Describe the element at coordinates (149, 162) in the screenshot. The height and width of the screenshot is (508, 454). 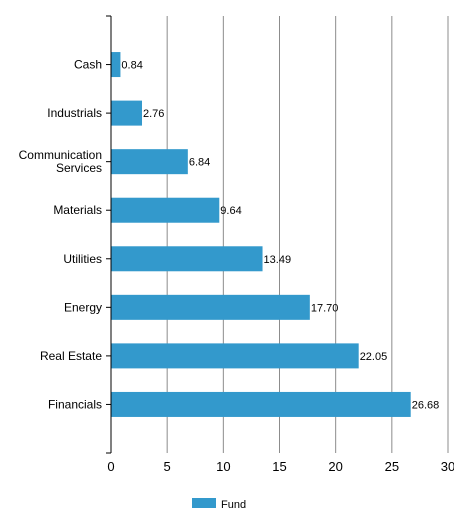
I see `bar-communication-services` at that location.